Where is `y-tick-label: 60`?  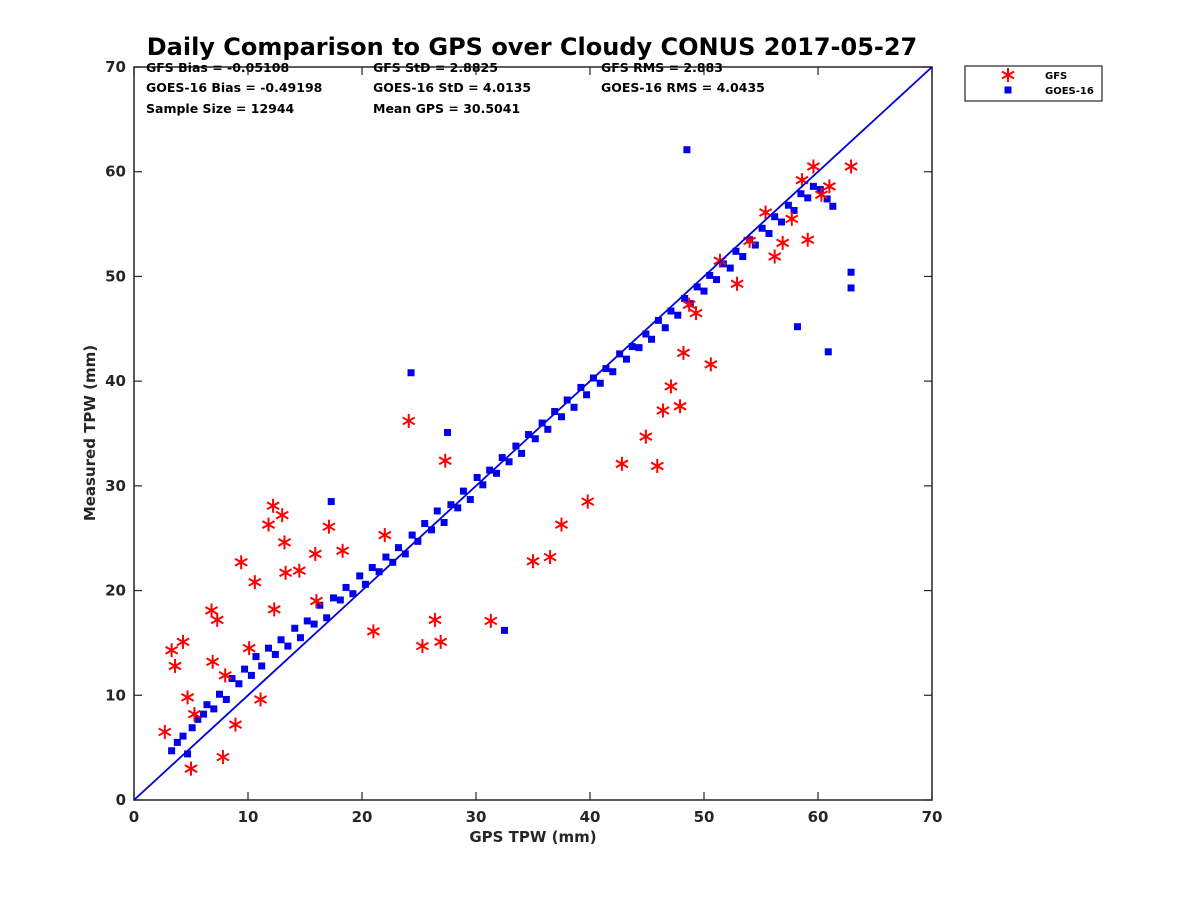
y-tick-label: 60 is located at coordinates (115, 172).